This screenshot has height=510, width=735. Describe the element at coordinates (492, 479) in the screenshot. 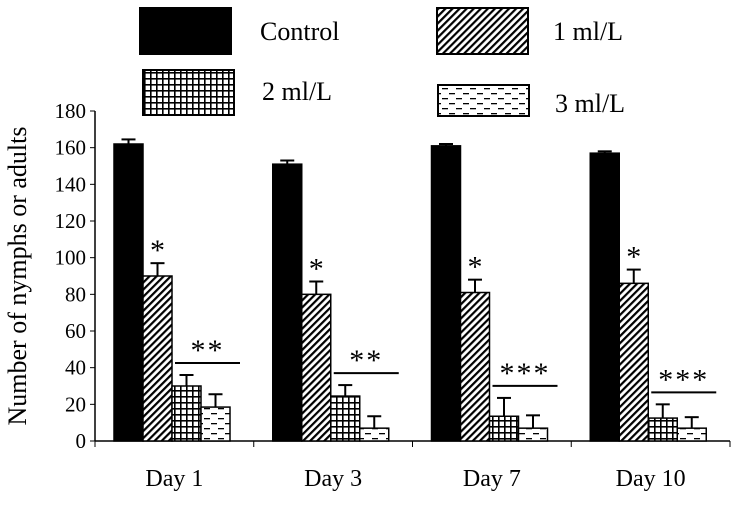

I see `x-tick-label: Day 7` at that location.